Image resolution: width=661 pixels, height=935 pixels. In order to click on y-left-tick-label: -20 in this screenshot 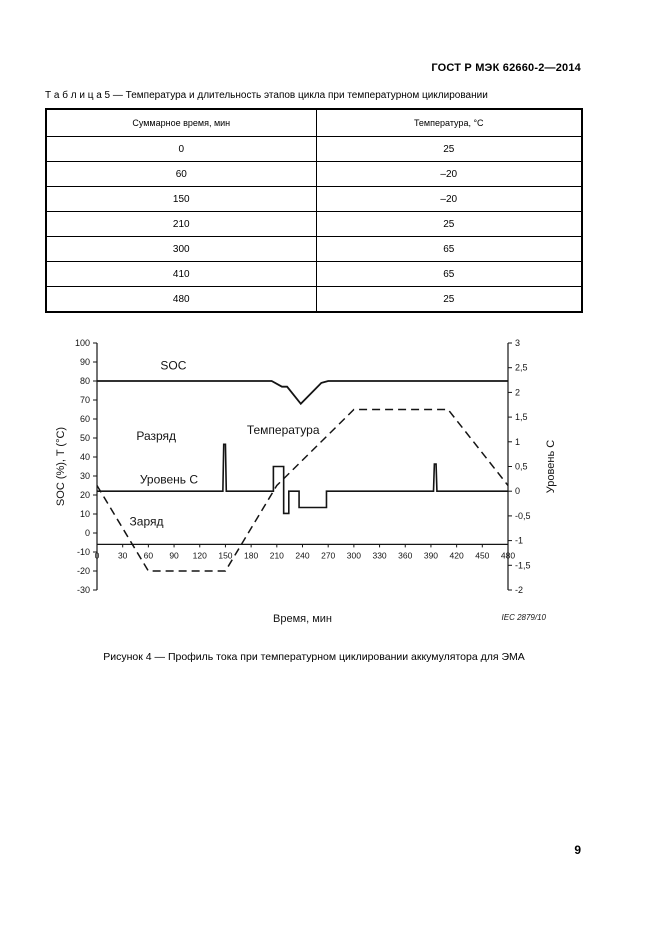, I will do `click(83, 571)`.